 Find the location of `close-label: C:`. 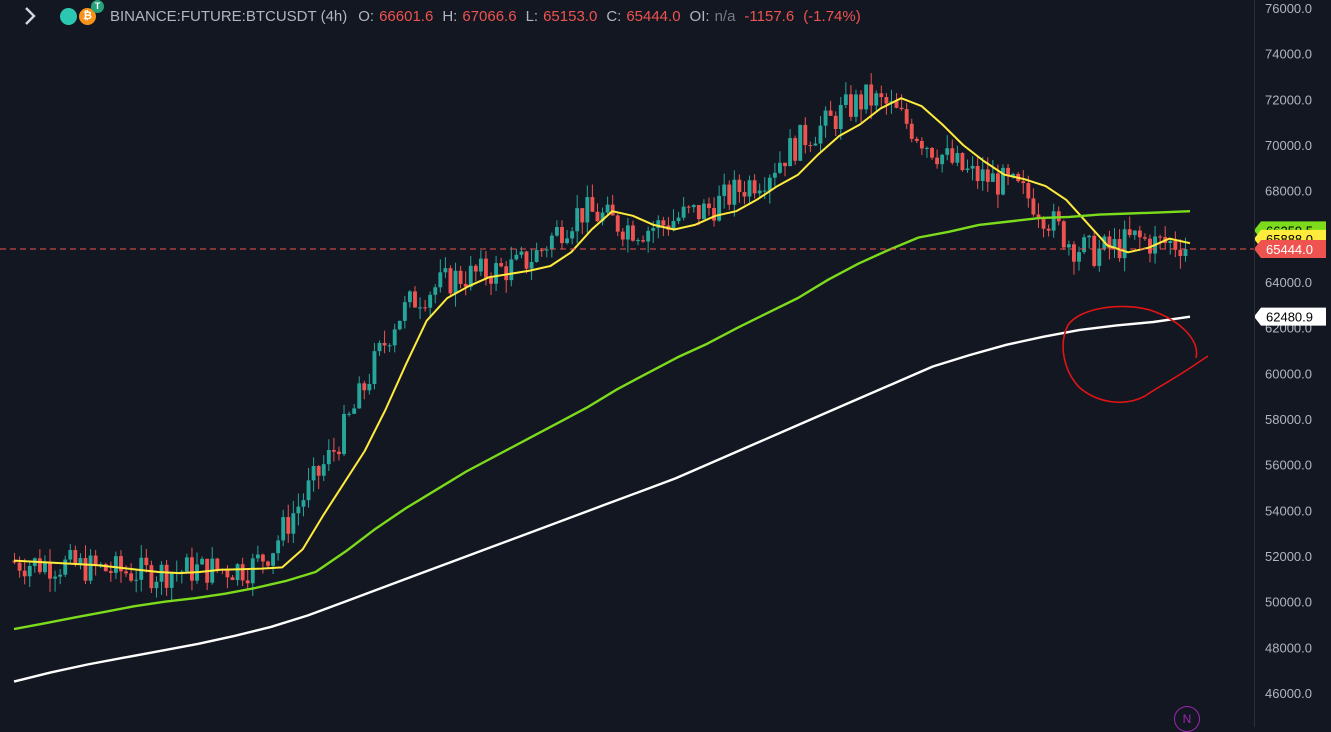

close-label: C: is located at coordinates (614, 16).